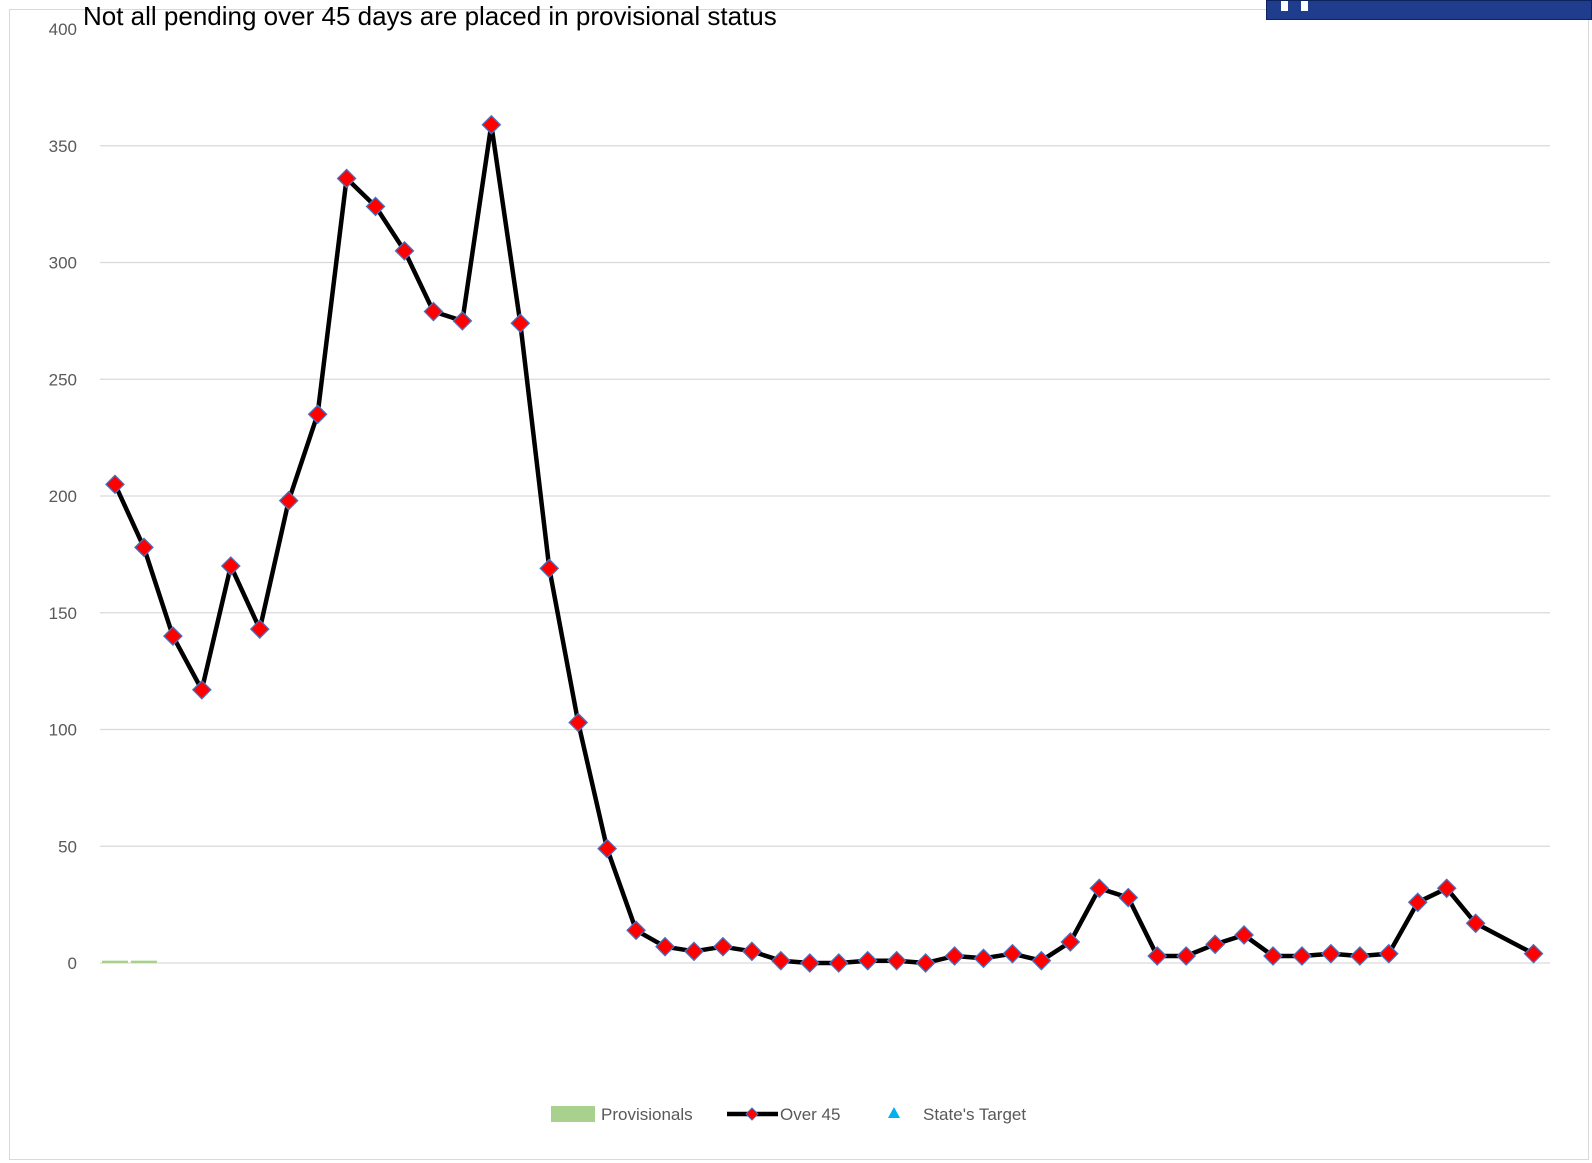 Image resolution: width=1592 pixels, height=1163 pixels. What do you see at coordinates (63, 730) in the screenshot?
I see `y-tick-label-100: 100` at bounding box center [63, 730].